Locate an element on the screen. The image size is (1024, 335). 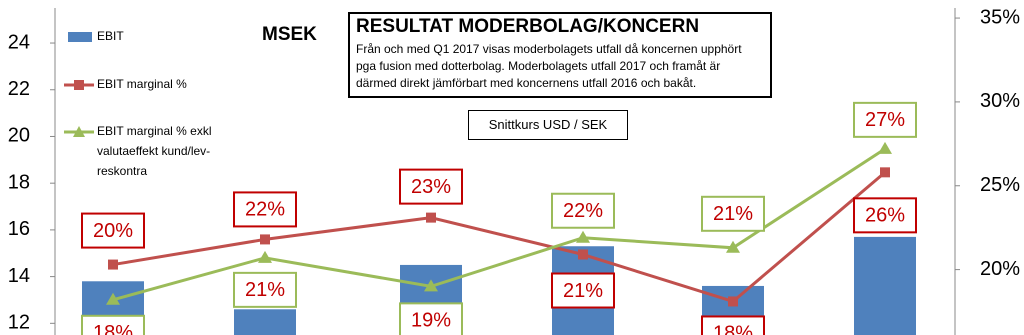
data-label: 23% is located at coordinates (431, 187).